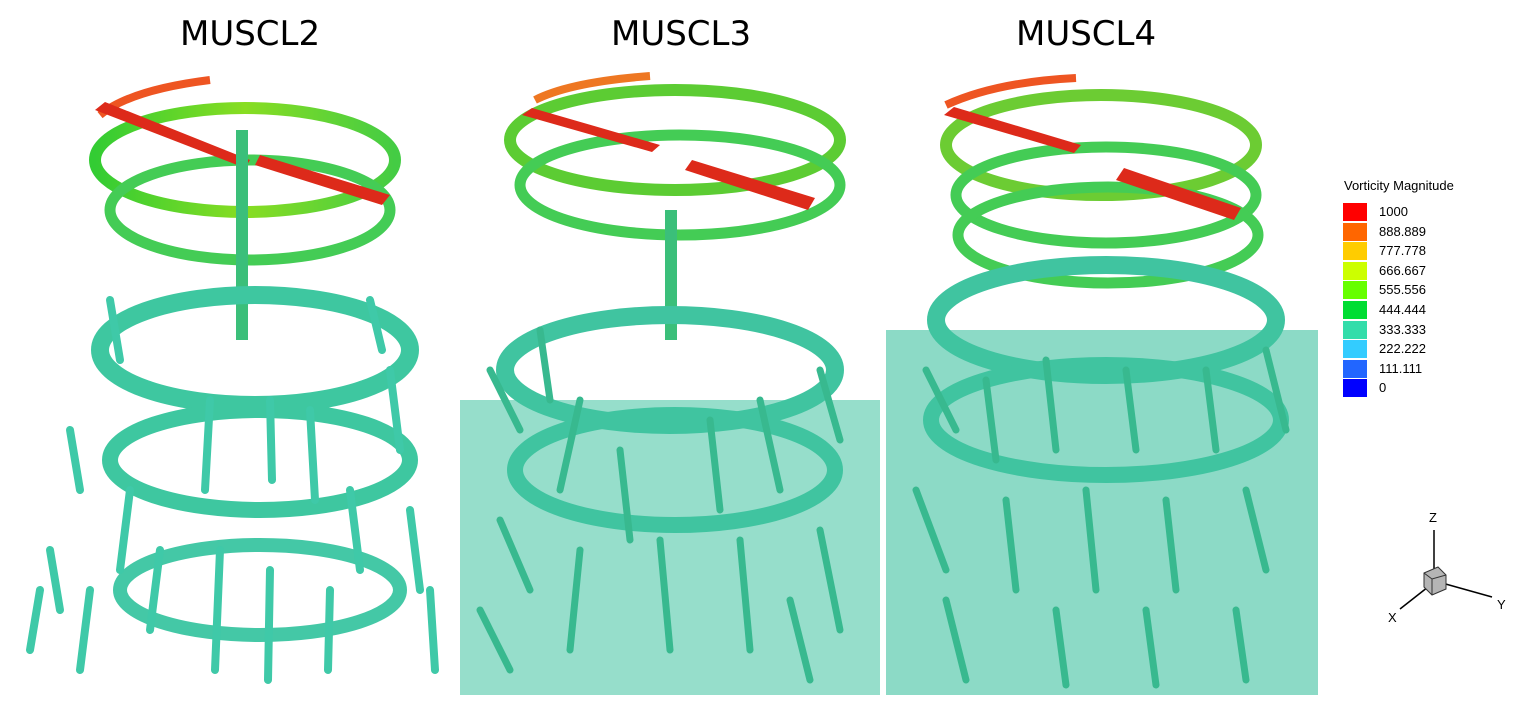 This screenshot has width=1518, height=705. What do you see at coordinates (1433, 517) in the screenshot?
I see `axis-label-z: Z` at bounding box center [1433, 517].